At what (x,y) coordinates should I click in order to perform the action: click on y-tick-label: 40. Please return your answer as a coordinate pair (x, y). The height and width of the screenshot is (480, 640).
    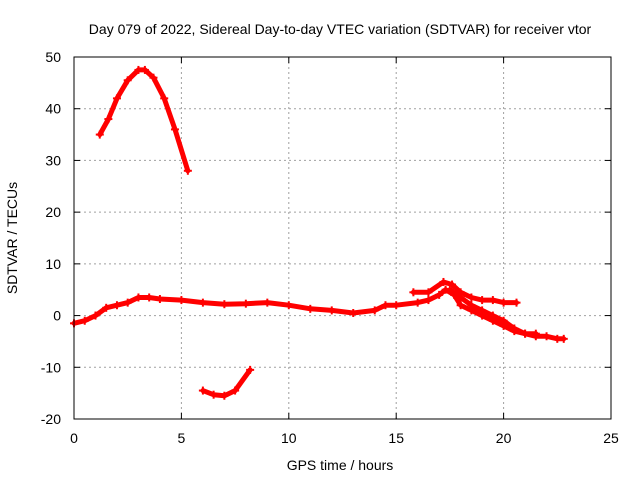
    Looking at the image, I should click on (53, 109).